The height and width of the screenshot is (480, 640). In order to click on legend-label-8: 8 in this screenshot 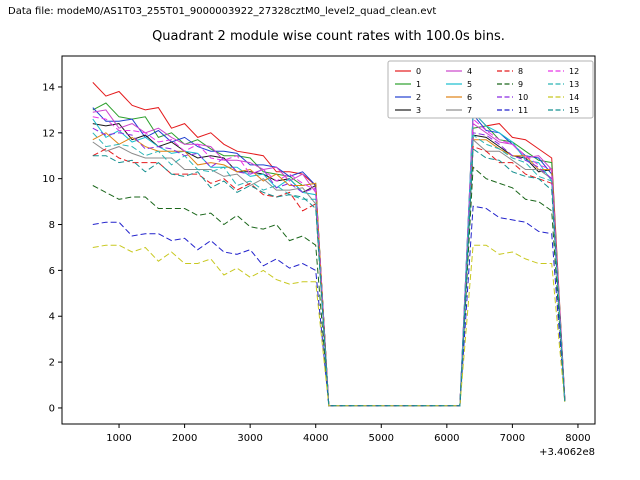, I will do `click(520, 71)`.